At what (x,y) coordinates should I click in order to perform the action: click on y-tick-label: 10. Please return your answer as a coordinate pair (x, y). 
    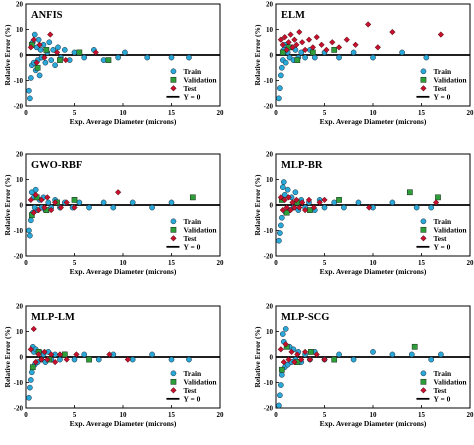
    Looking at the image, I should click on (270, 180).